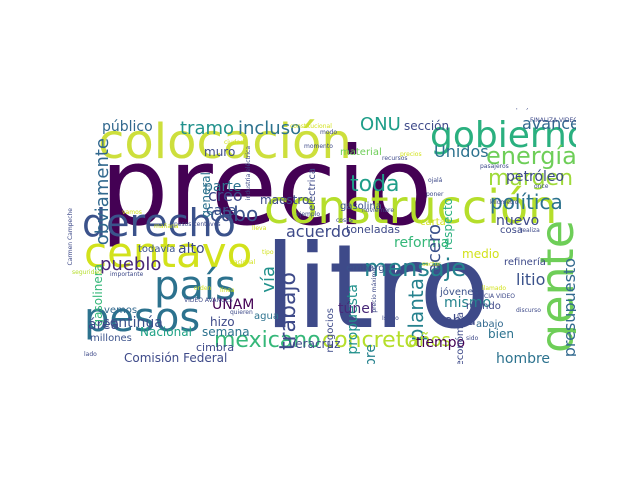 The height and width of the screenshot is (480, 640). Describe the element at coordinates (441, 343) in the screenshot. I see `word-tiempo: tiempo` at that location.